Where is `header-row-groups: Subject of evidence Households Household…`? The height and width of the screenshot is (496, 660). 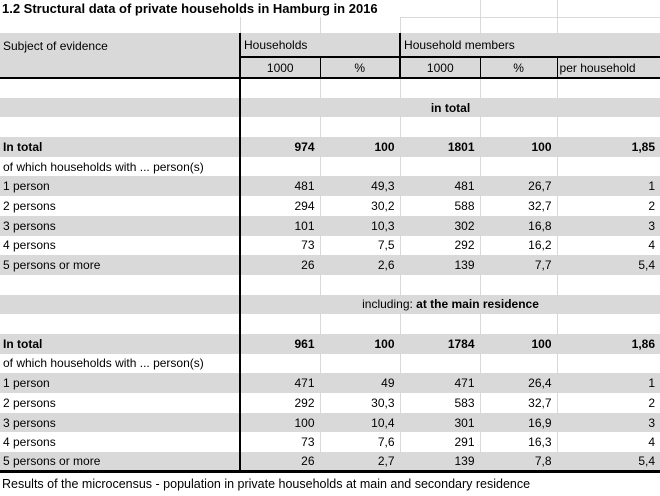
header-row-groups: Subject of evidence Households Household… is located at coordinates (330, 56).